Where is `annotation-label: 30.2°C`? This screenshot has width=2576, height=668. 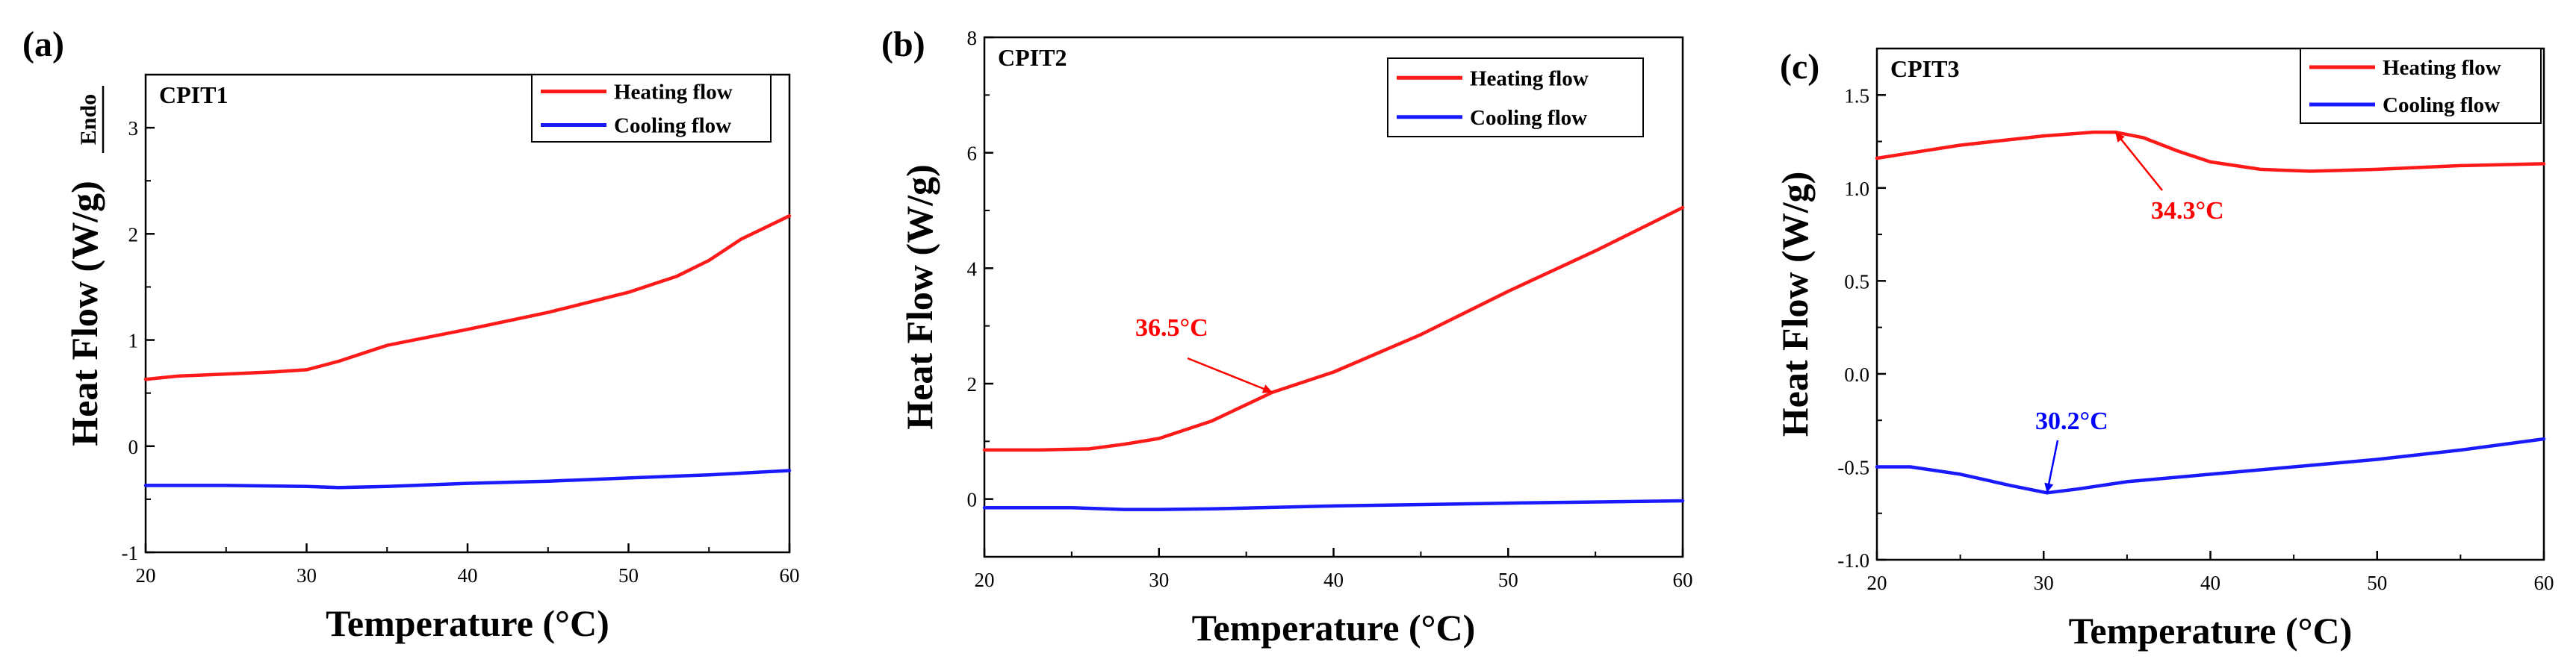
annotation-label: 30.2°C is located at coordinates (2072, 421).